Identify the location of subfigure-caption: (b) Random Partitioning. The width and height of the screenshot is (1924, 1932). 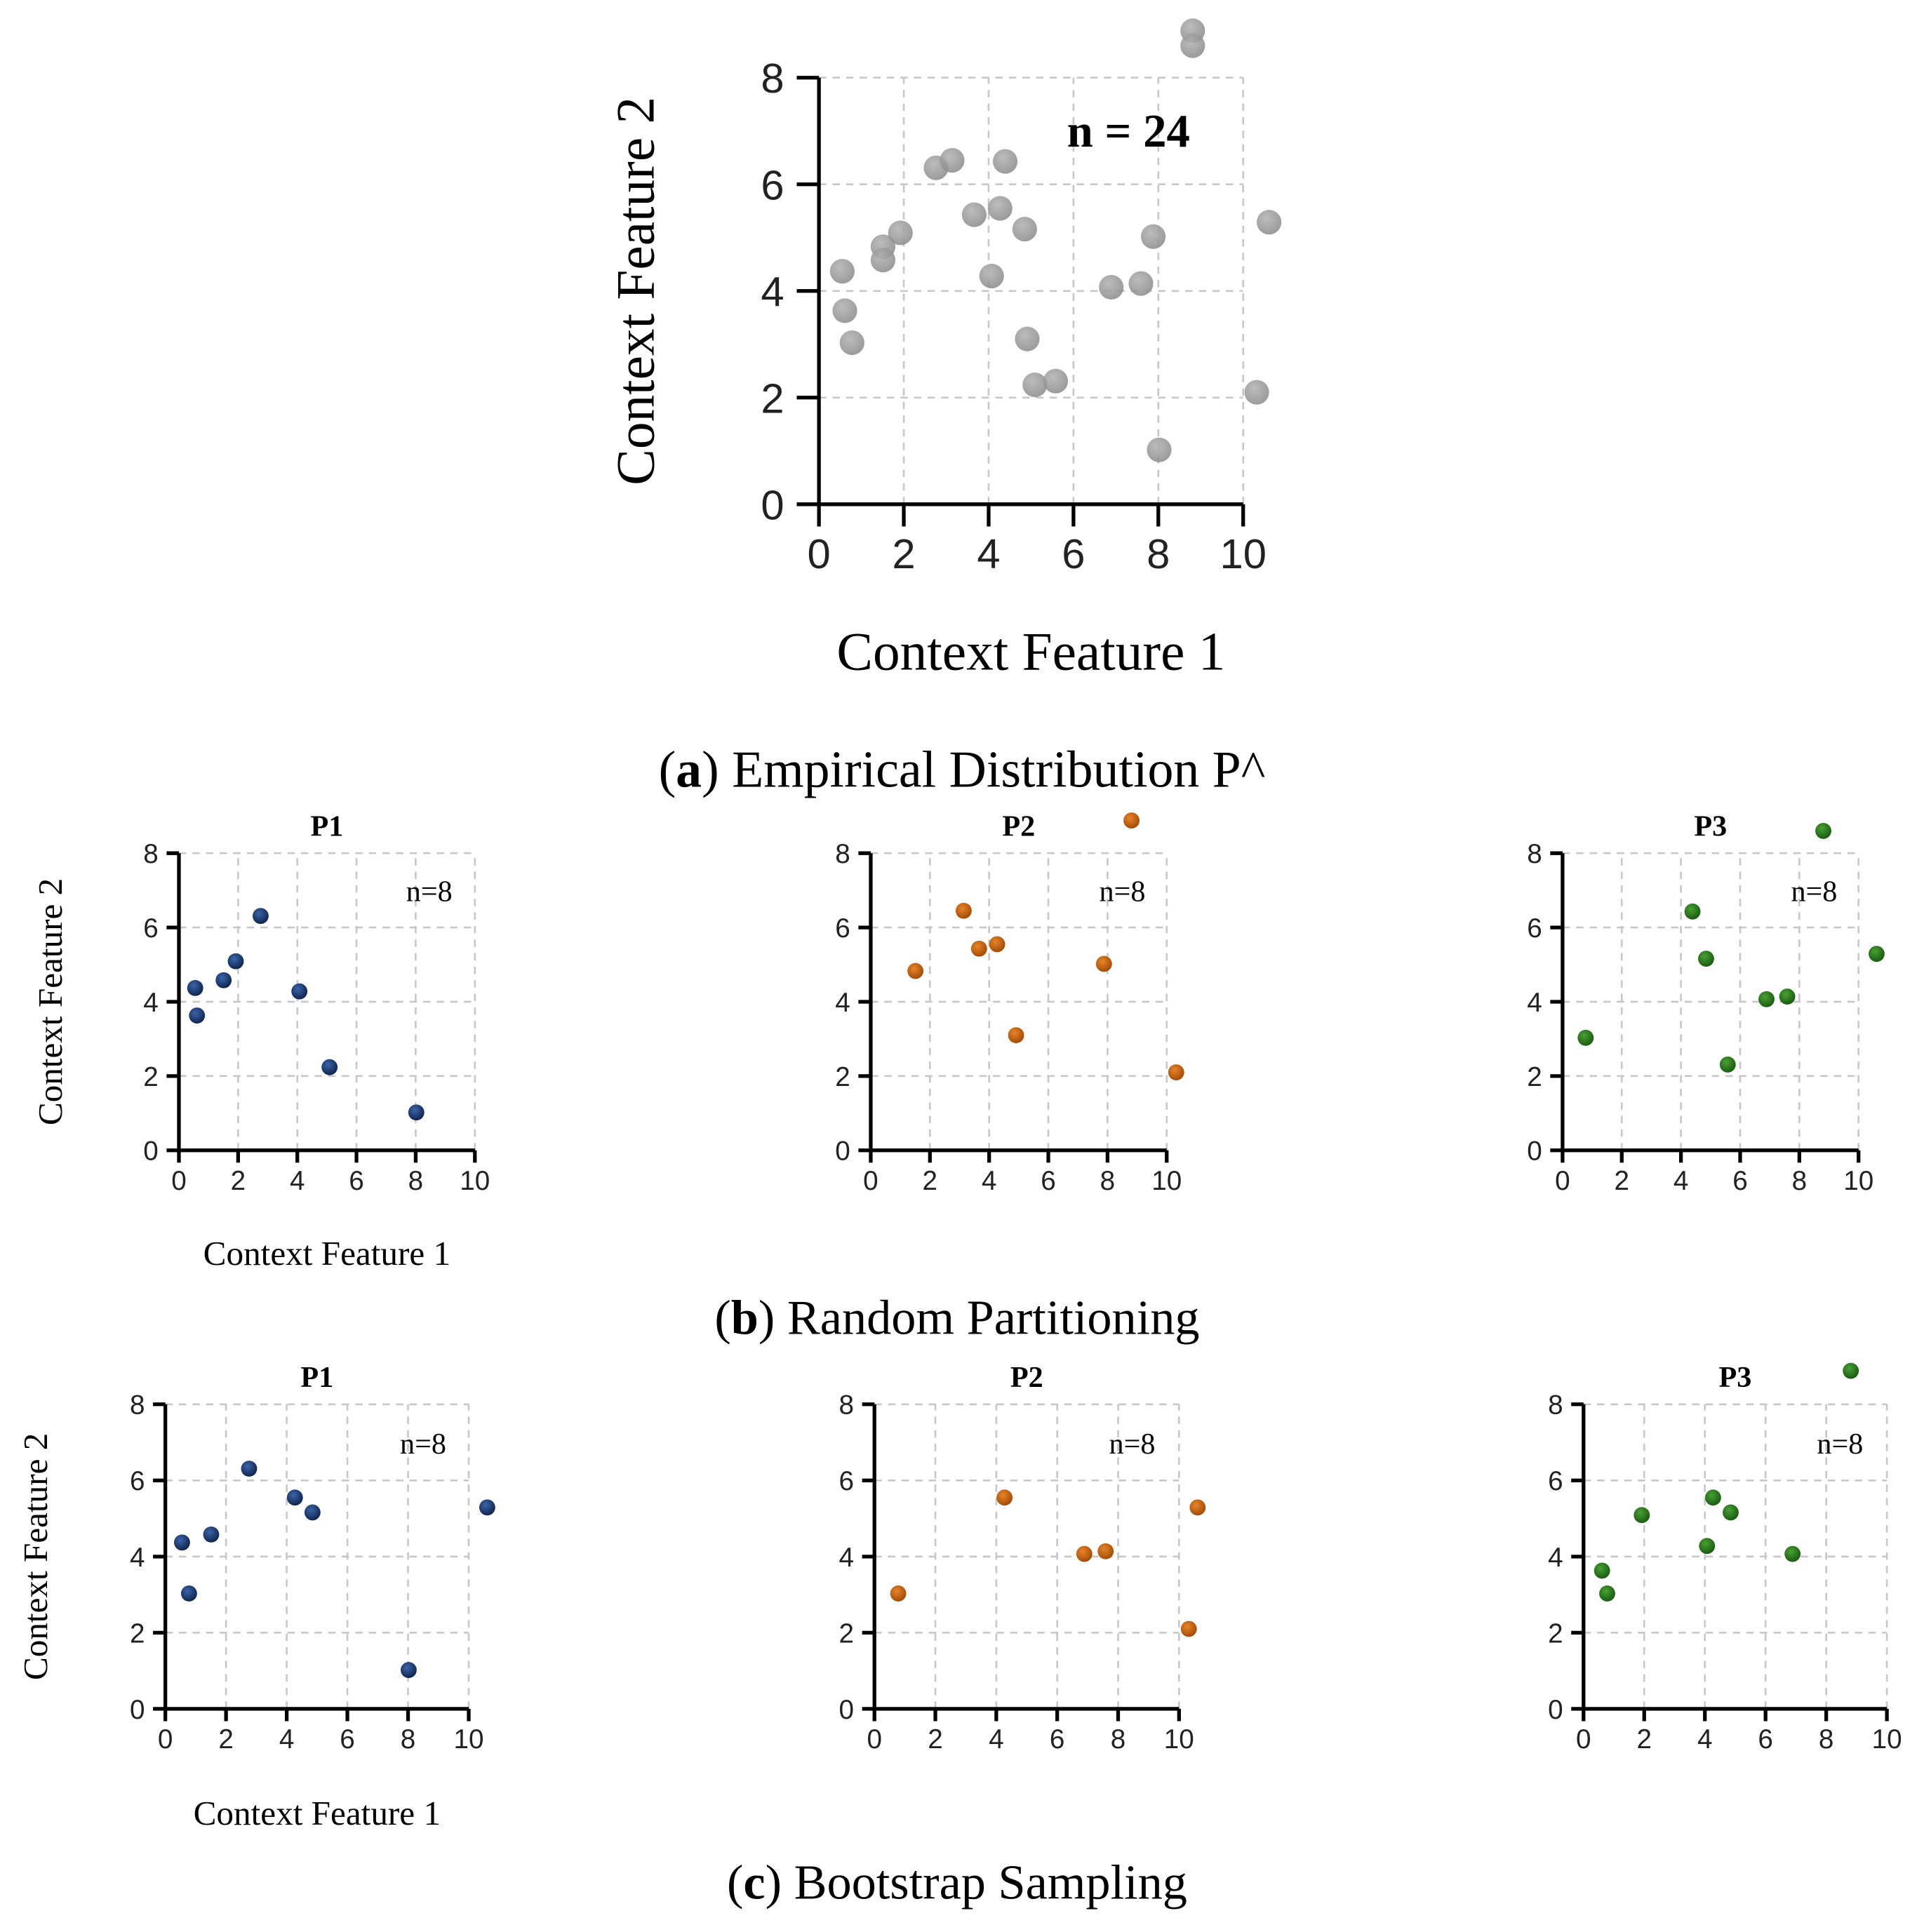
(956, 1319).